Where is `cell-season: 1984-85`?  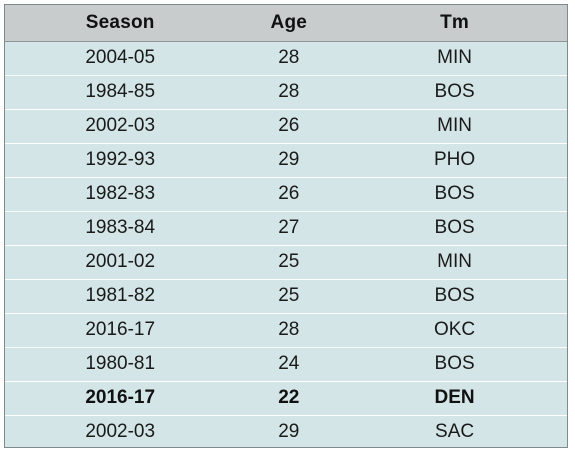 cell-season: 1984-85 is located at coordinates (120, 92).